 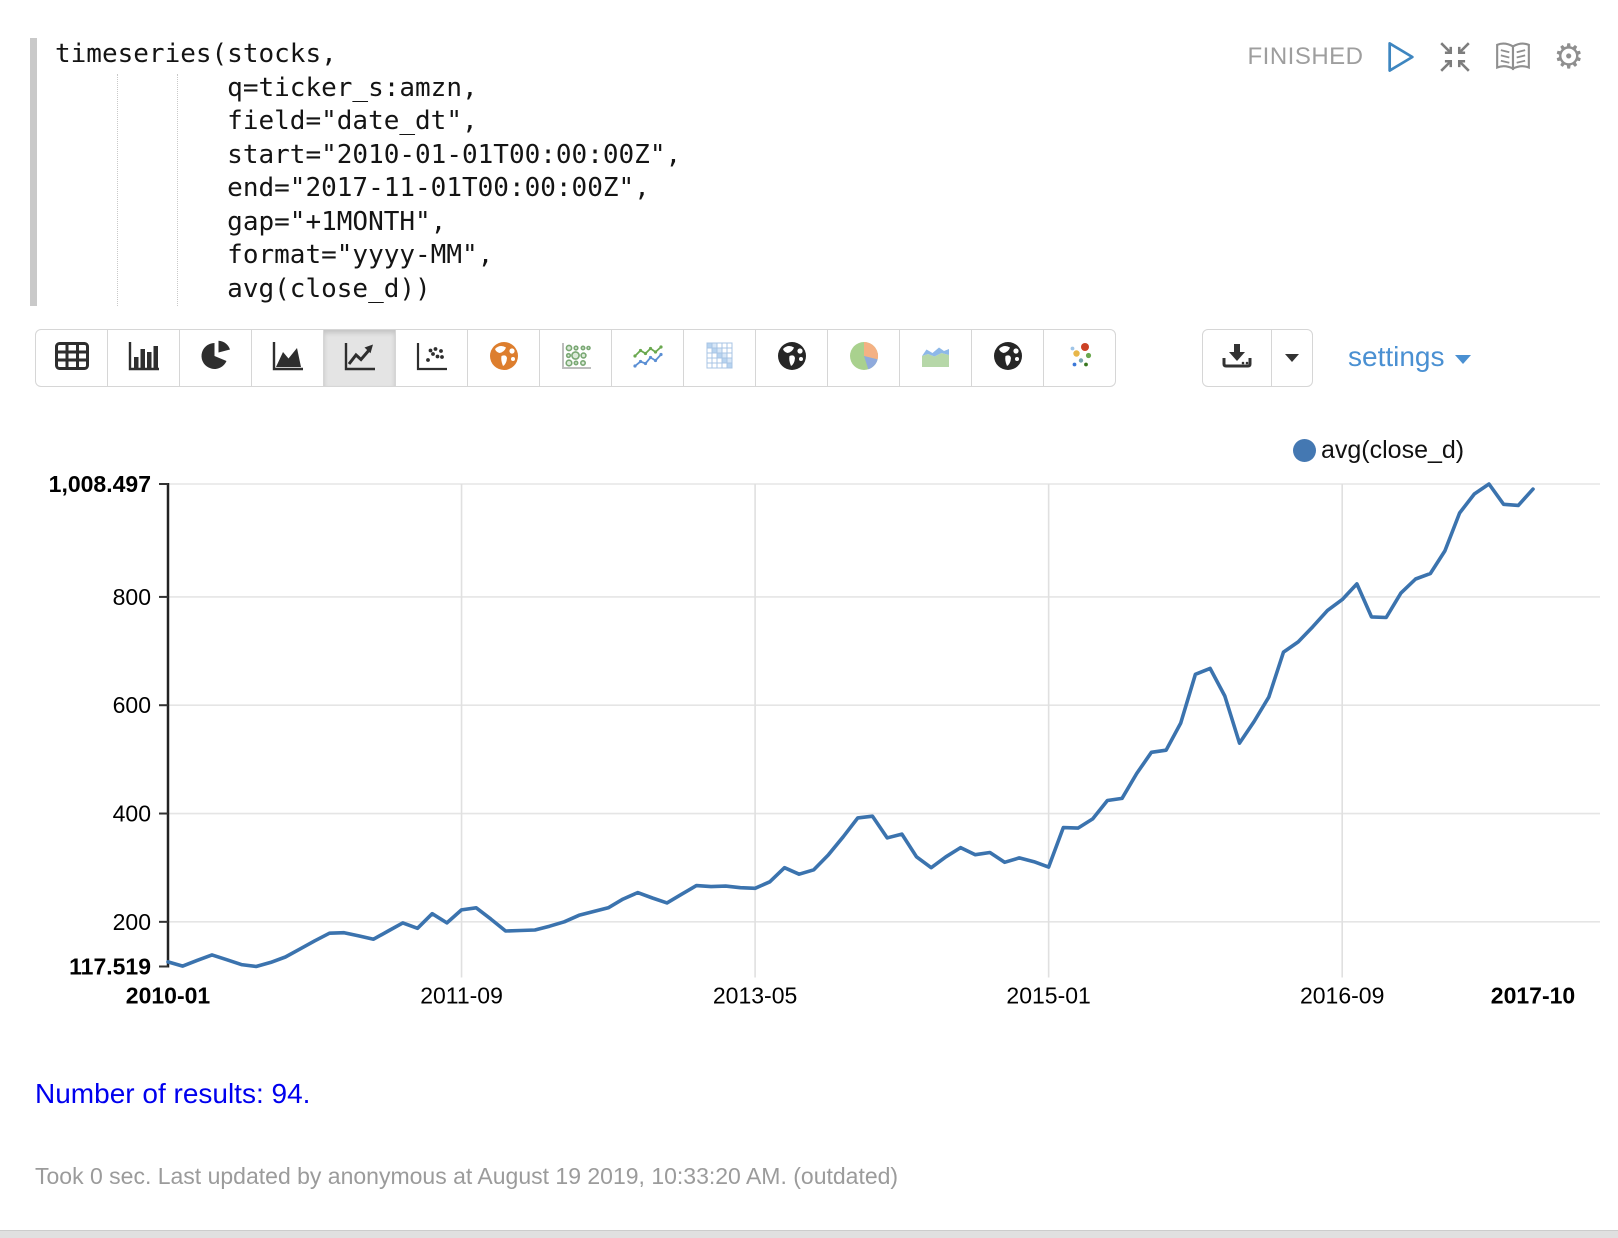 I want to click on chart-type-world-map-button, so click(x=503, y=358).